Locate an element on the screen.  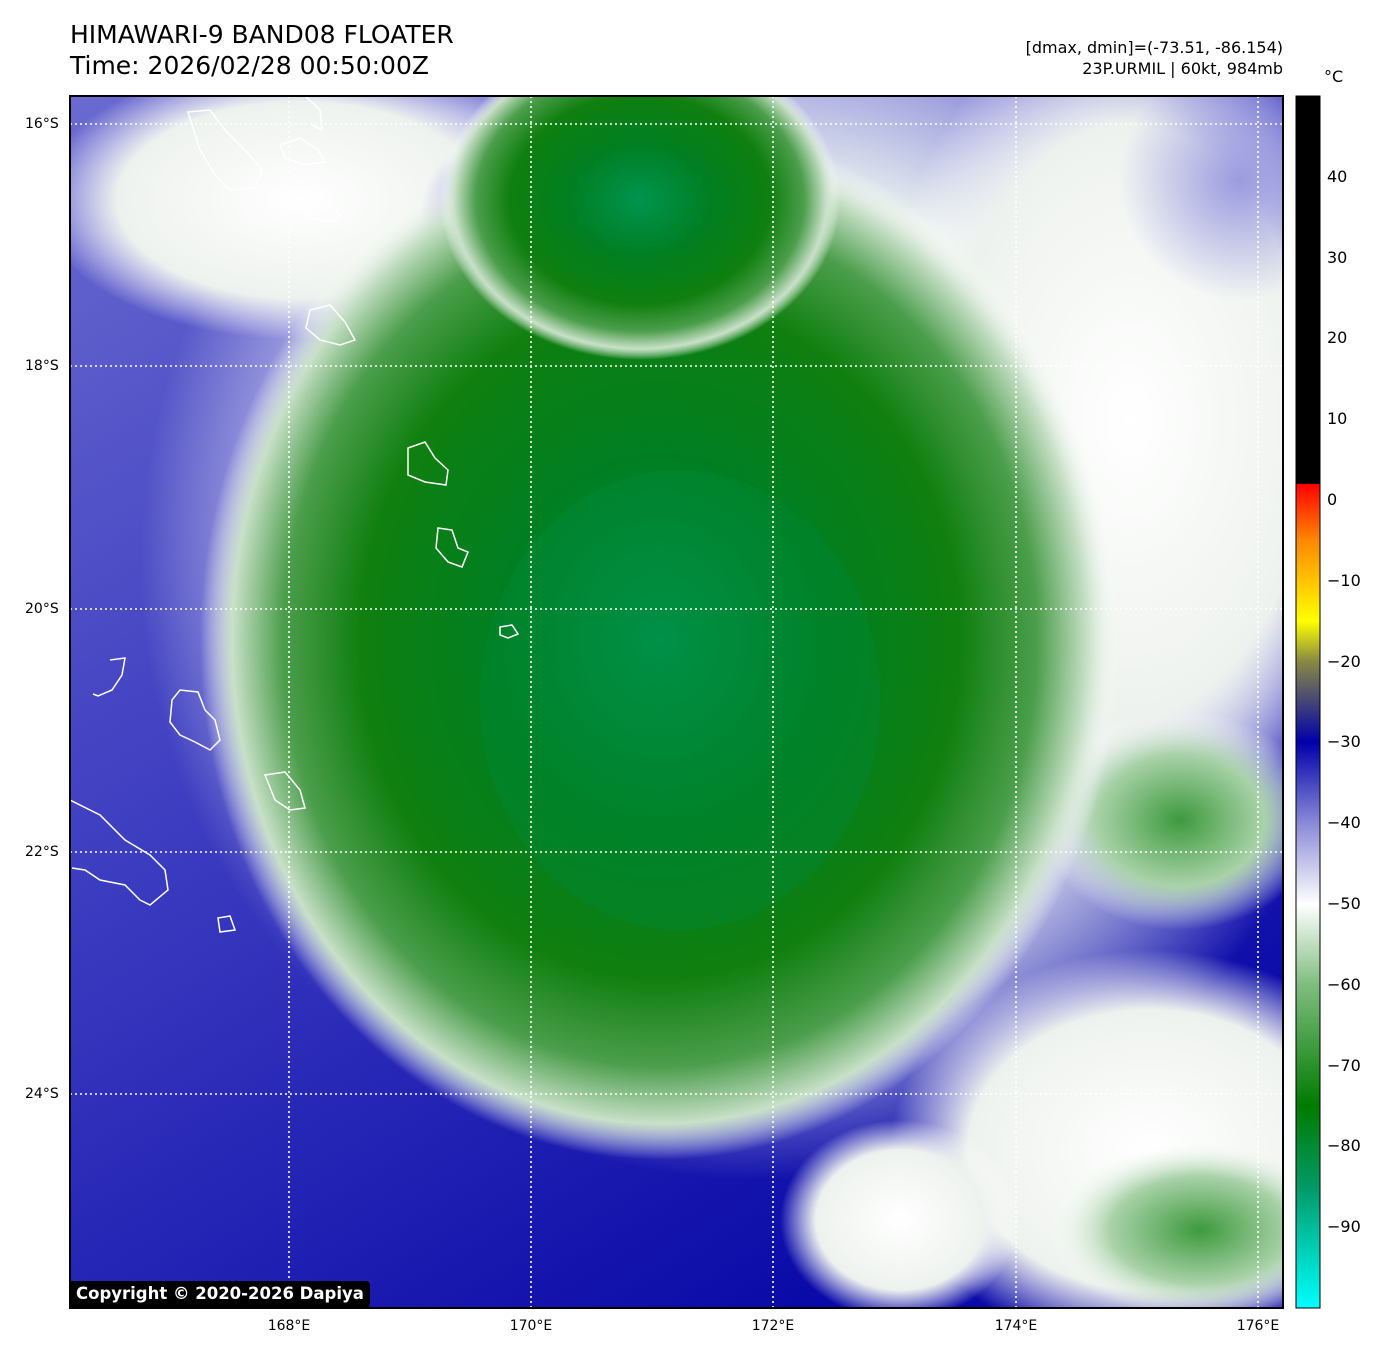
colorbar-tick-label: −80 is located at coordinates (1344, 1146).